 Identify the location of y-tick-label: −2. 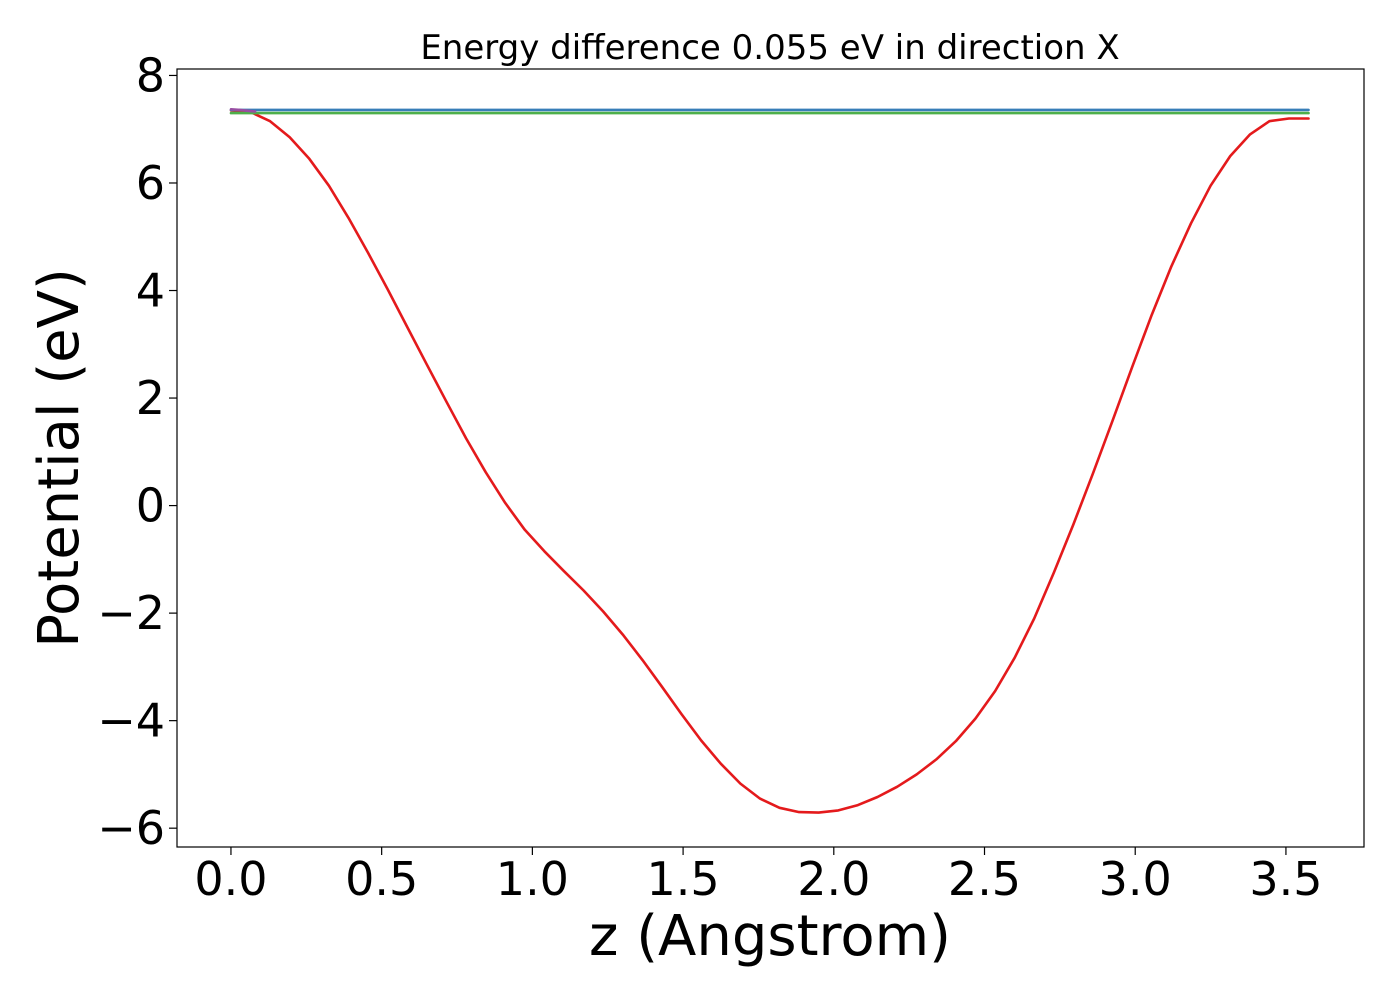
(131, 613).